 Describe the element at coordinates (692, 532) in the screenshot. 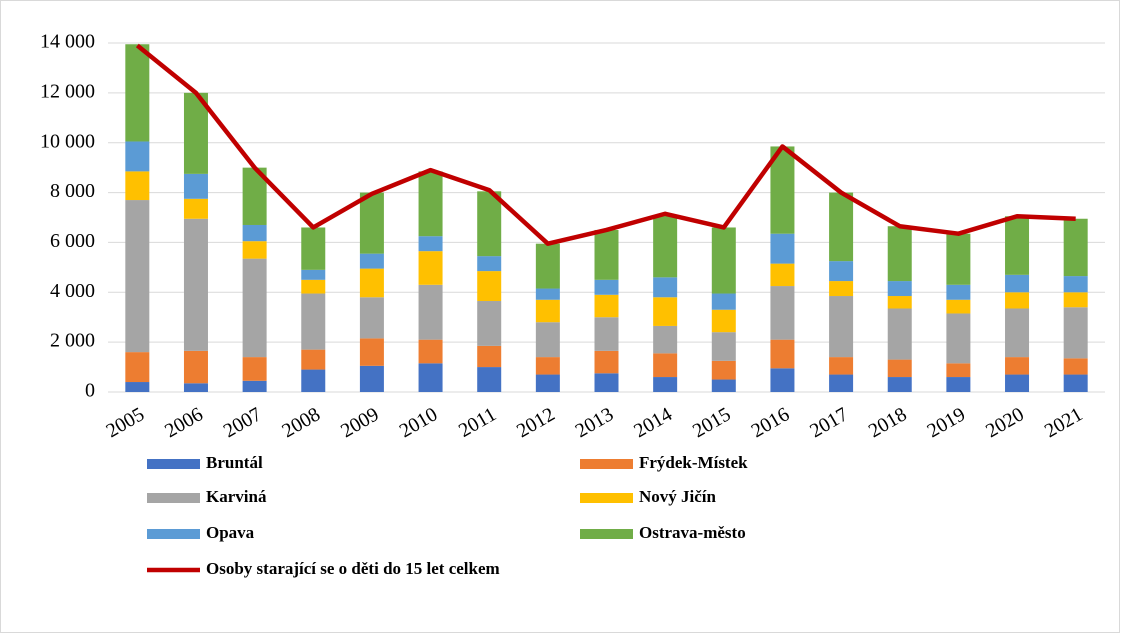

I see `legend-label: Ostrava-město` at that location.